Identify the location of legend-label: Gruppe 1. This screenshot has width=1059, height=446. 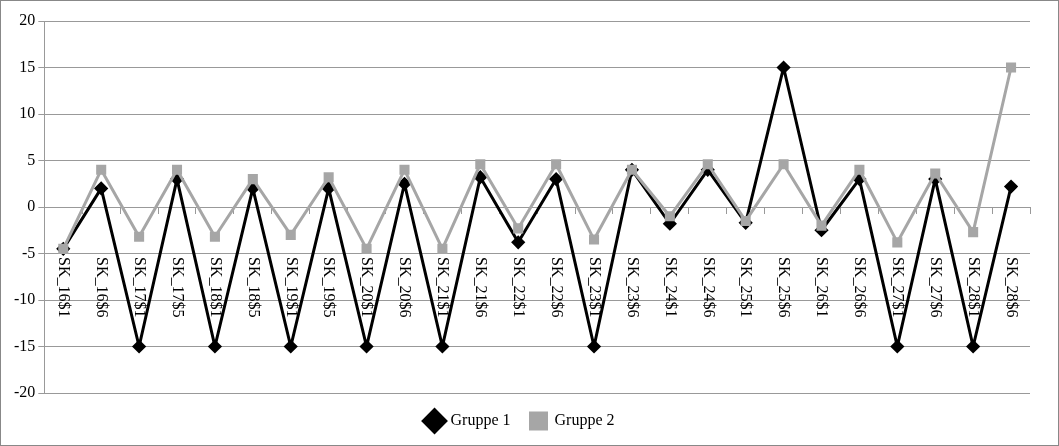
(480, 420).